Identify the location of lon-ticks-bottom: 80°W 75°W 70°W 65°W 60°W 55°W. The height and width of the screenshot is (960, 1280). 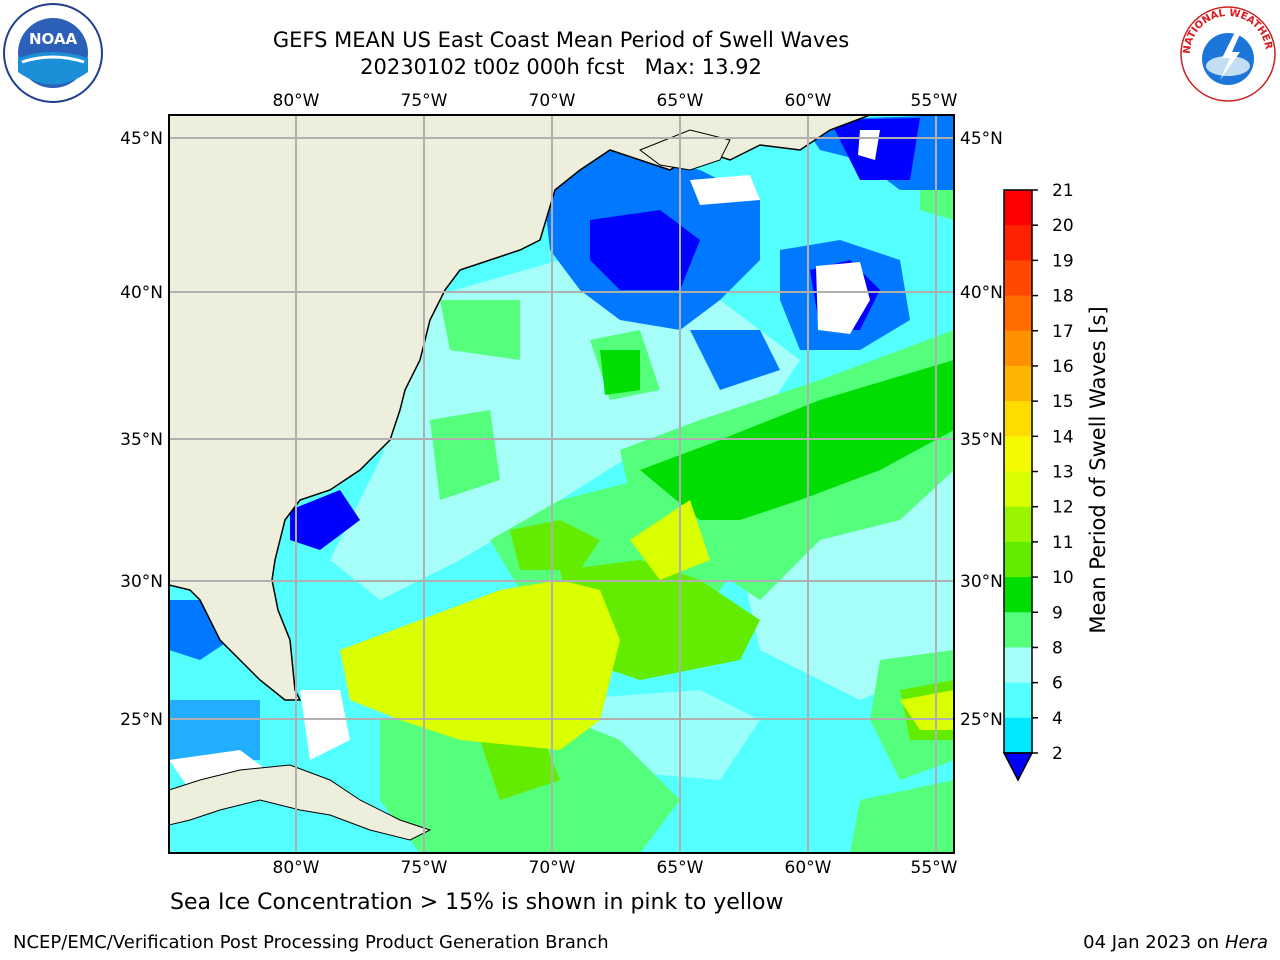
(615, 868).